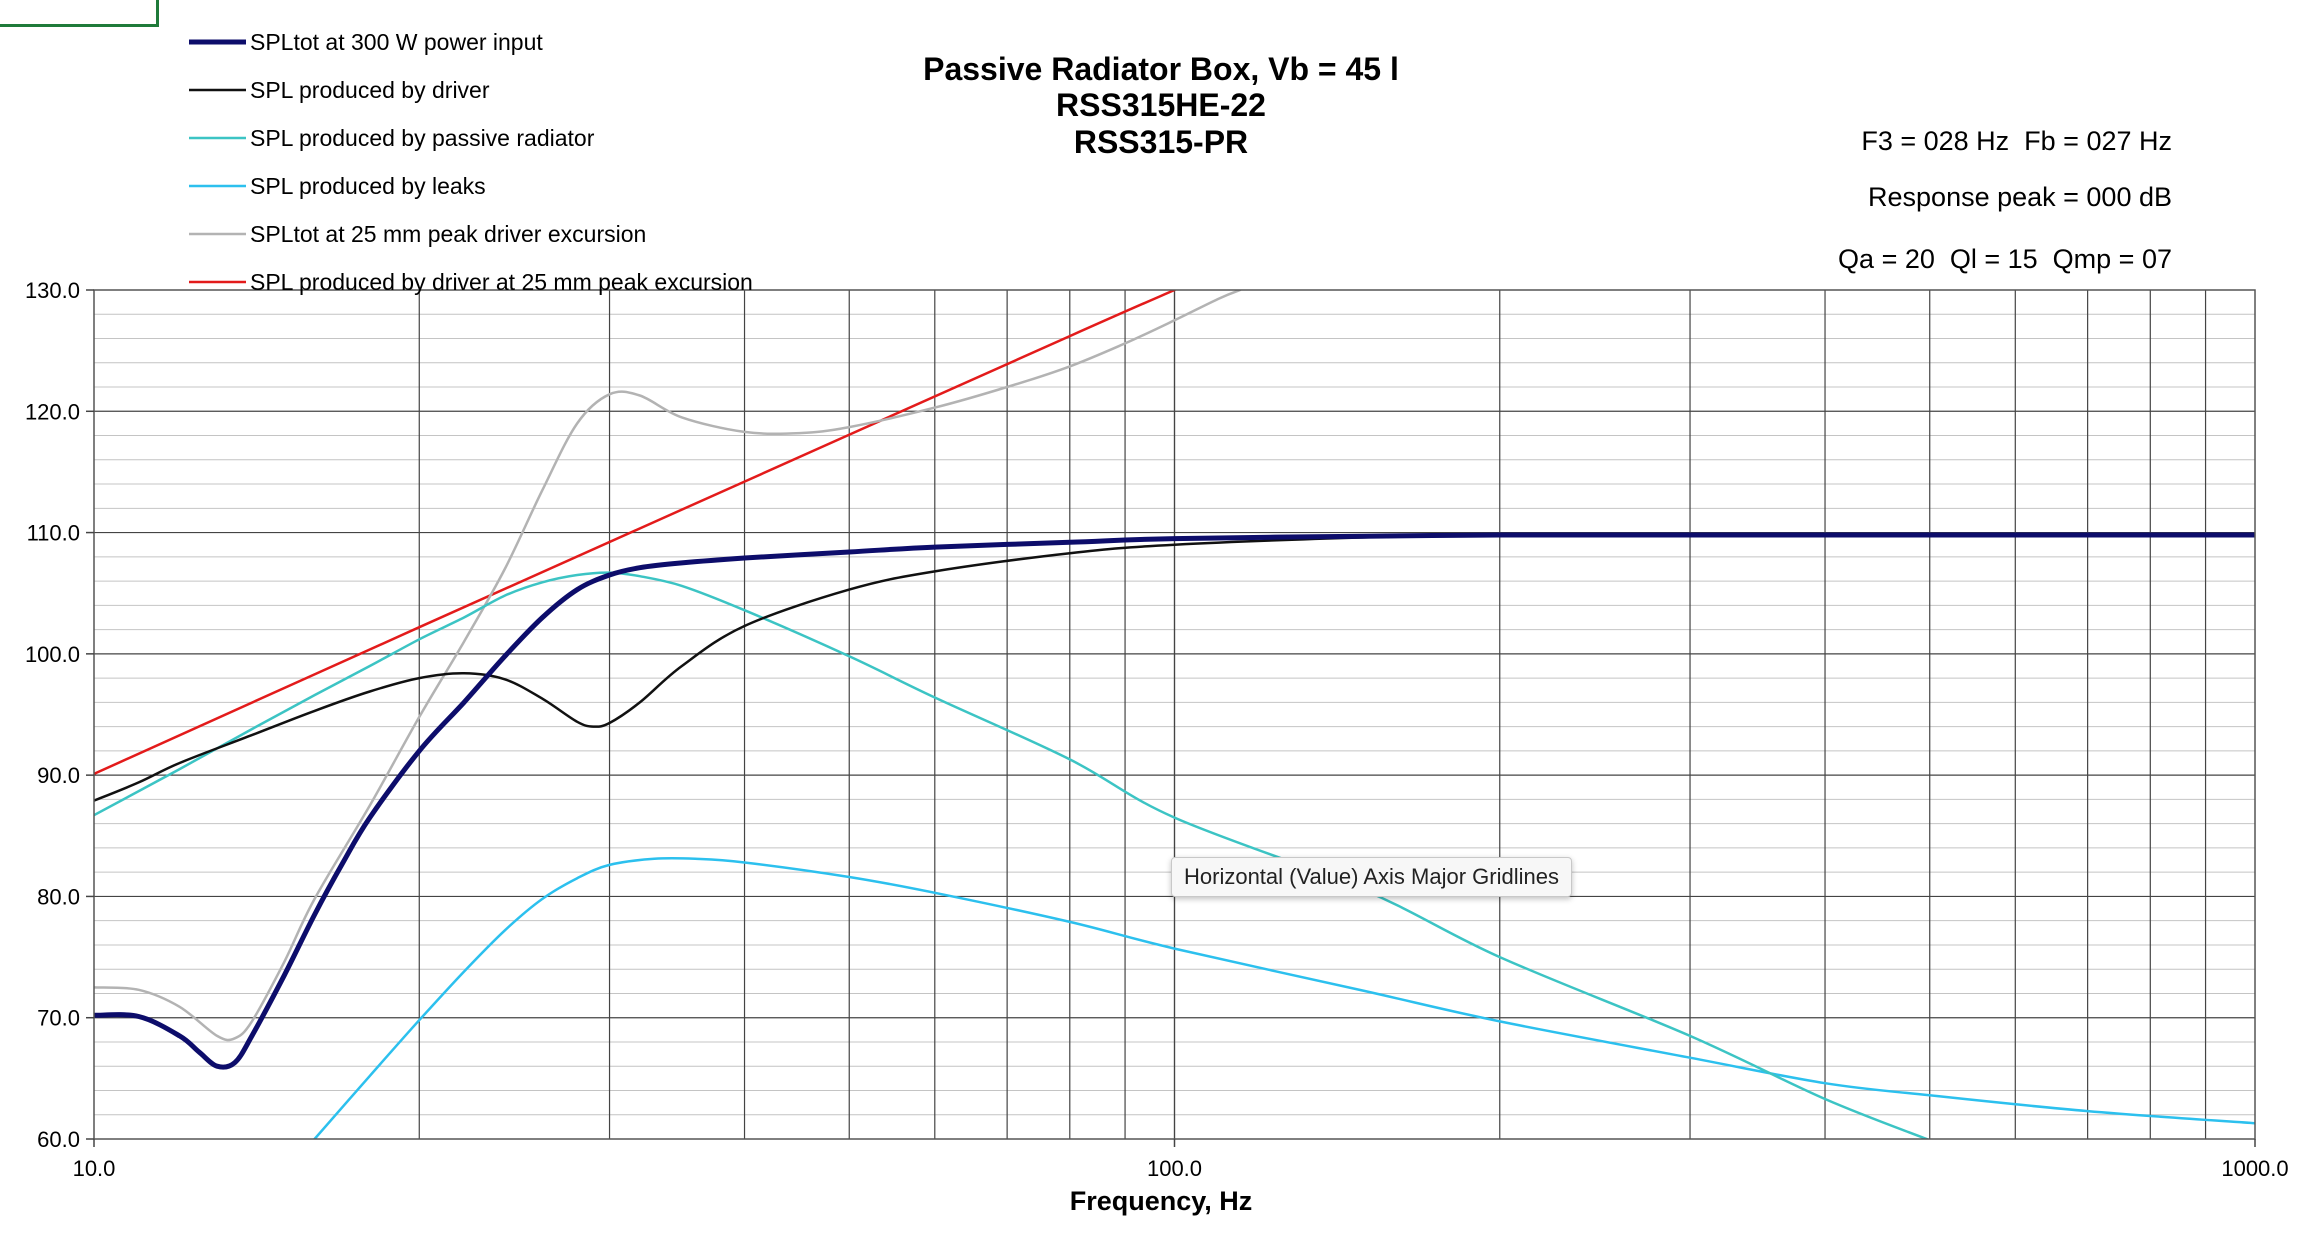 Image resolution: width=2310 pixels, height=1242 pixels. Describe the element at coordinates (94, 1168) in the screenshot. I see `x-tick-label: 10.0` at that location.